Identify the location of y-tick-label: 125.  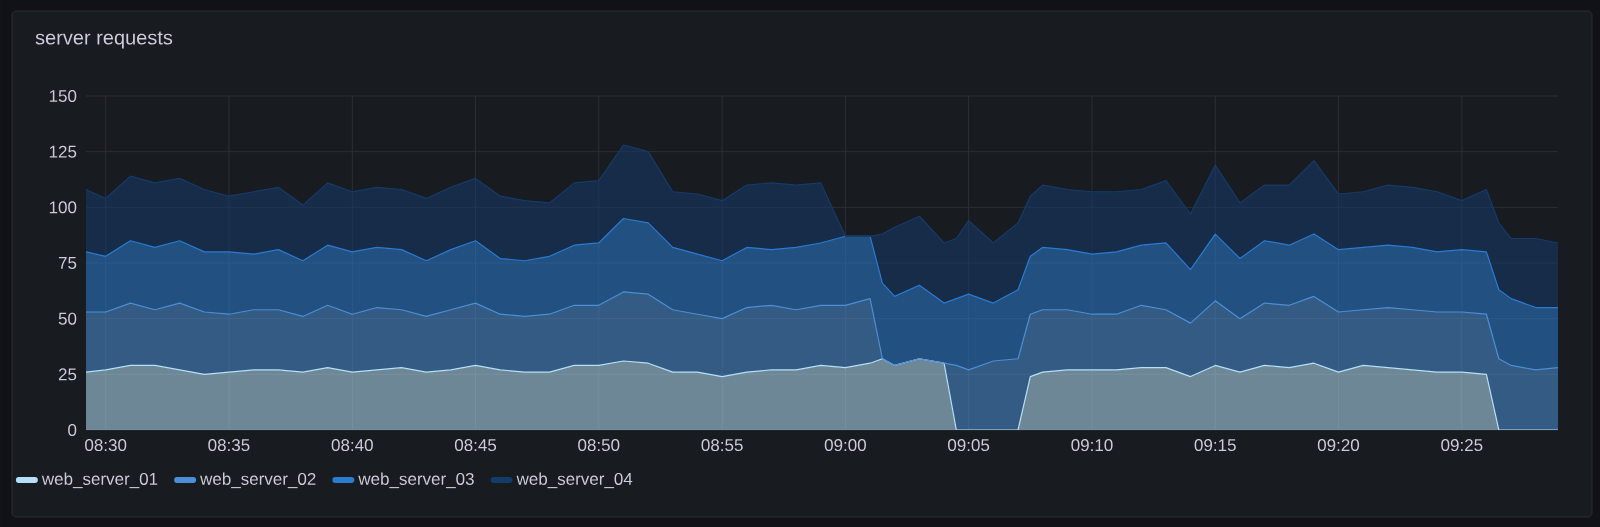
(63, 151).